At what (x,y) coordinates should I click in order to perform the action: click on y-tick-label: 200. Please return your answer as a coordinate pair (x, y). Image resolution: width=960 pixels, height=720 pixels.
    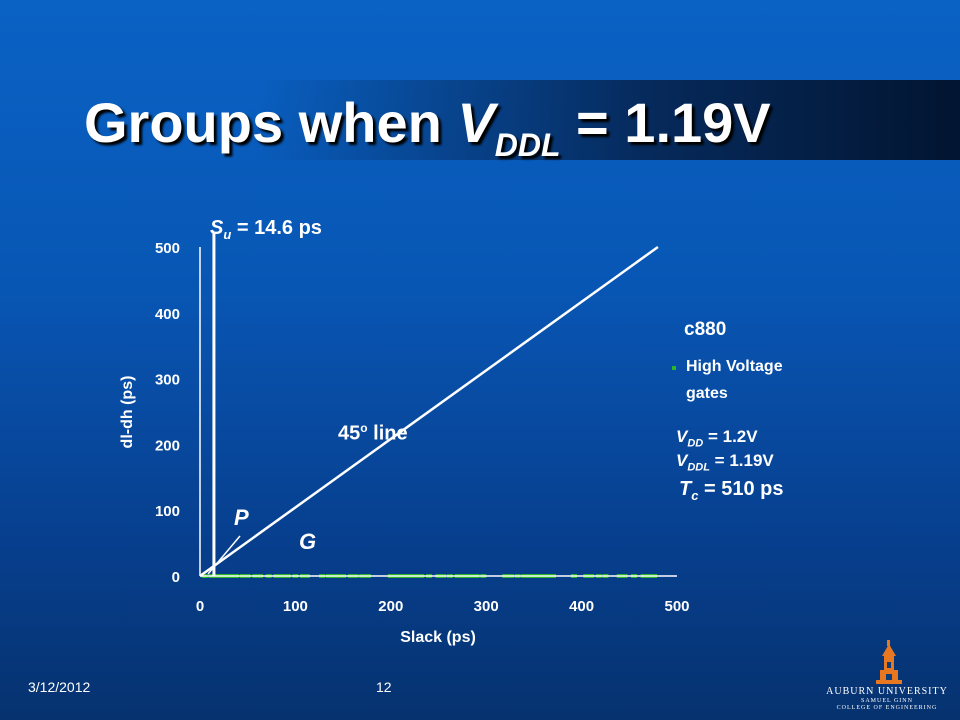
    Looking at the image, I should click on (167, 445).